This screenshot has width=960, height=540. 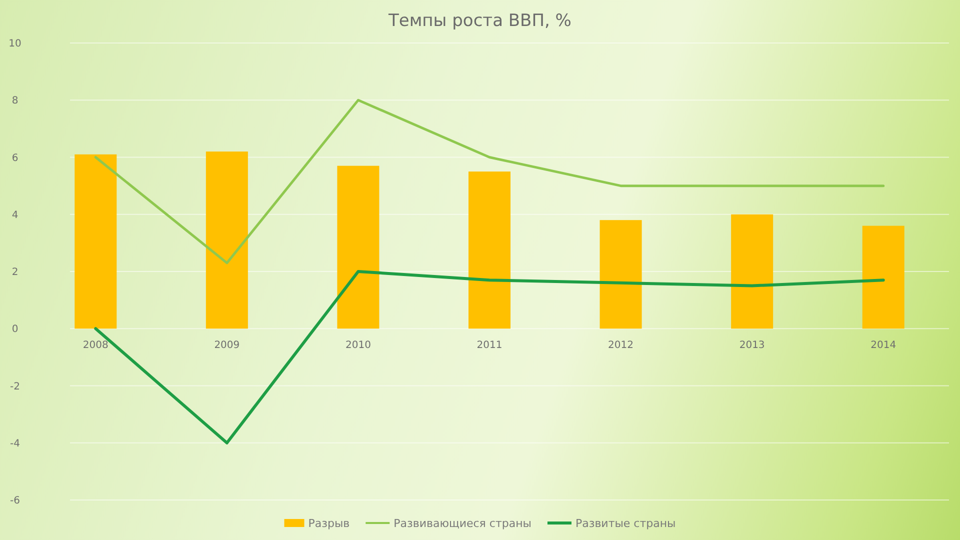 What do you see at coordinates (883, 346) in the screenshot?
I see `x-tick-label: 2014` at bounding box center [883, 346].